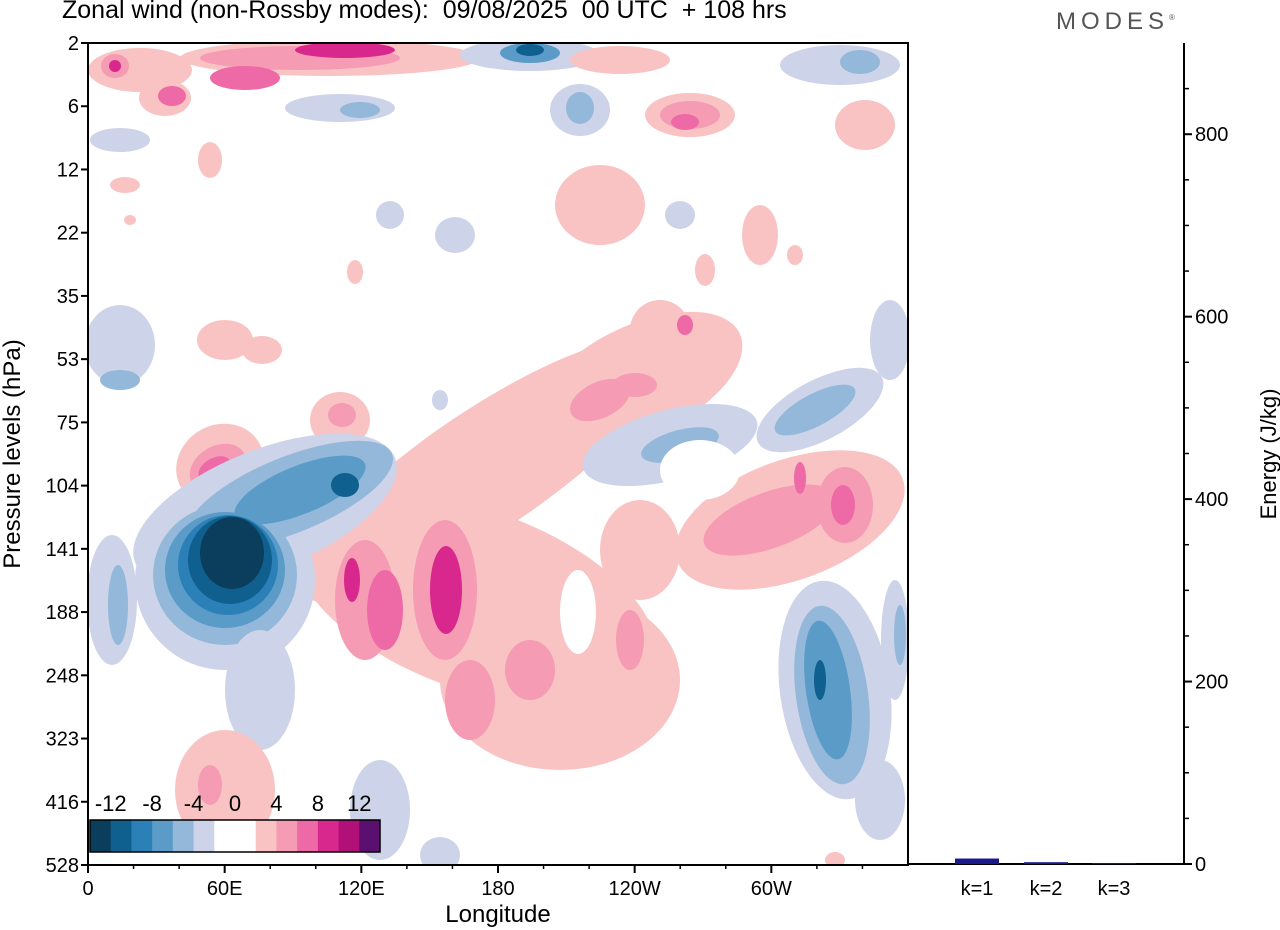 The width and height of the screenshot is (1280, 930). I want to click on energy-category-label: k=3, so click(1114, 889).